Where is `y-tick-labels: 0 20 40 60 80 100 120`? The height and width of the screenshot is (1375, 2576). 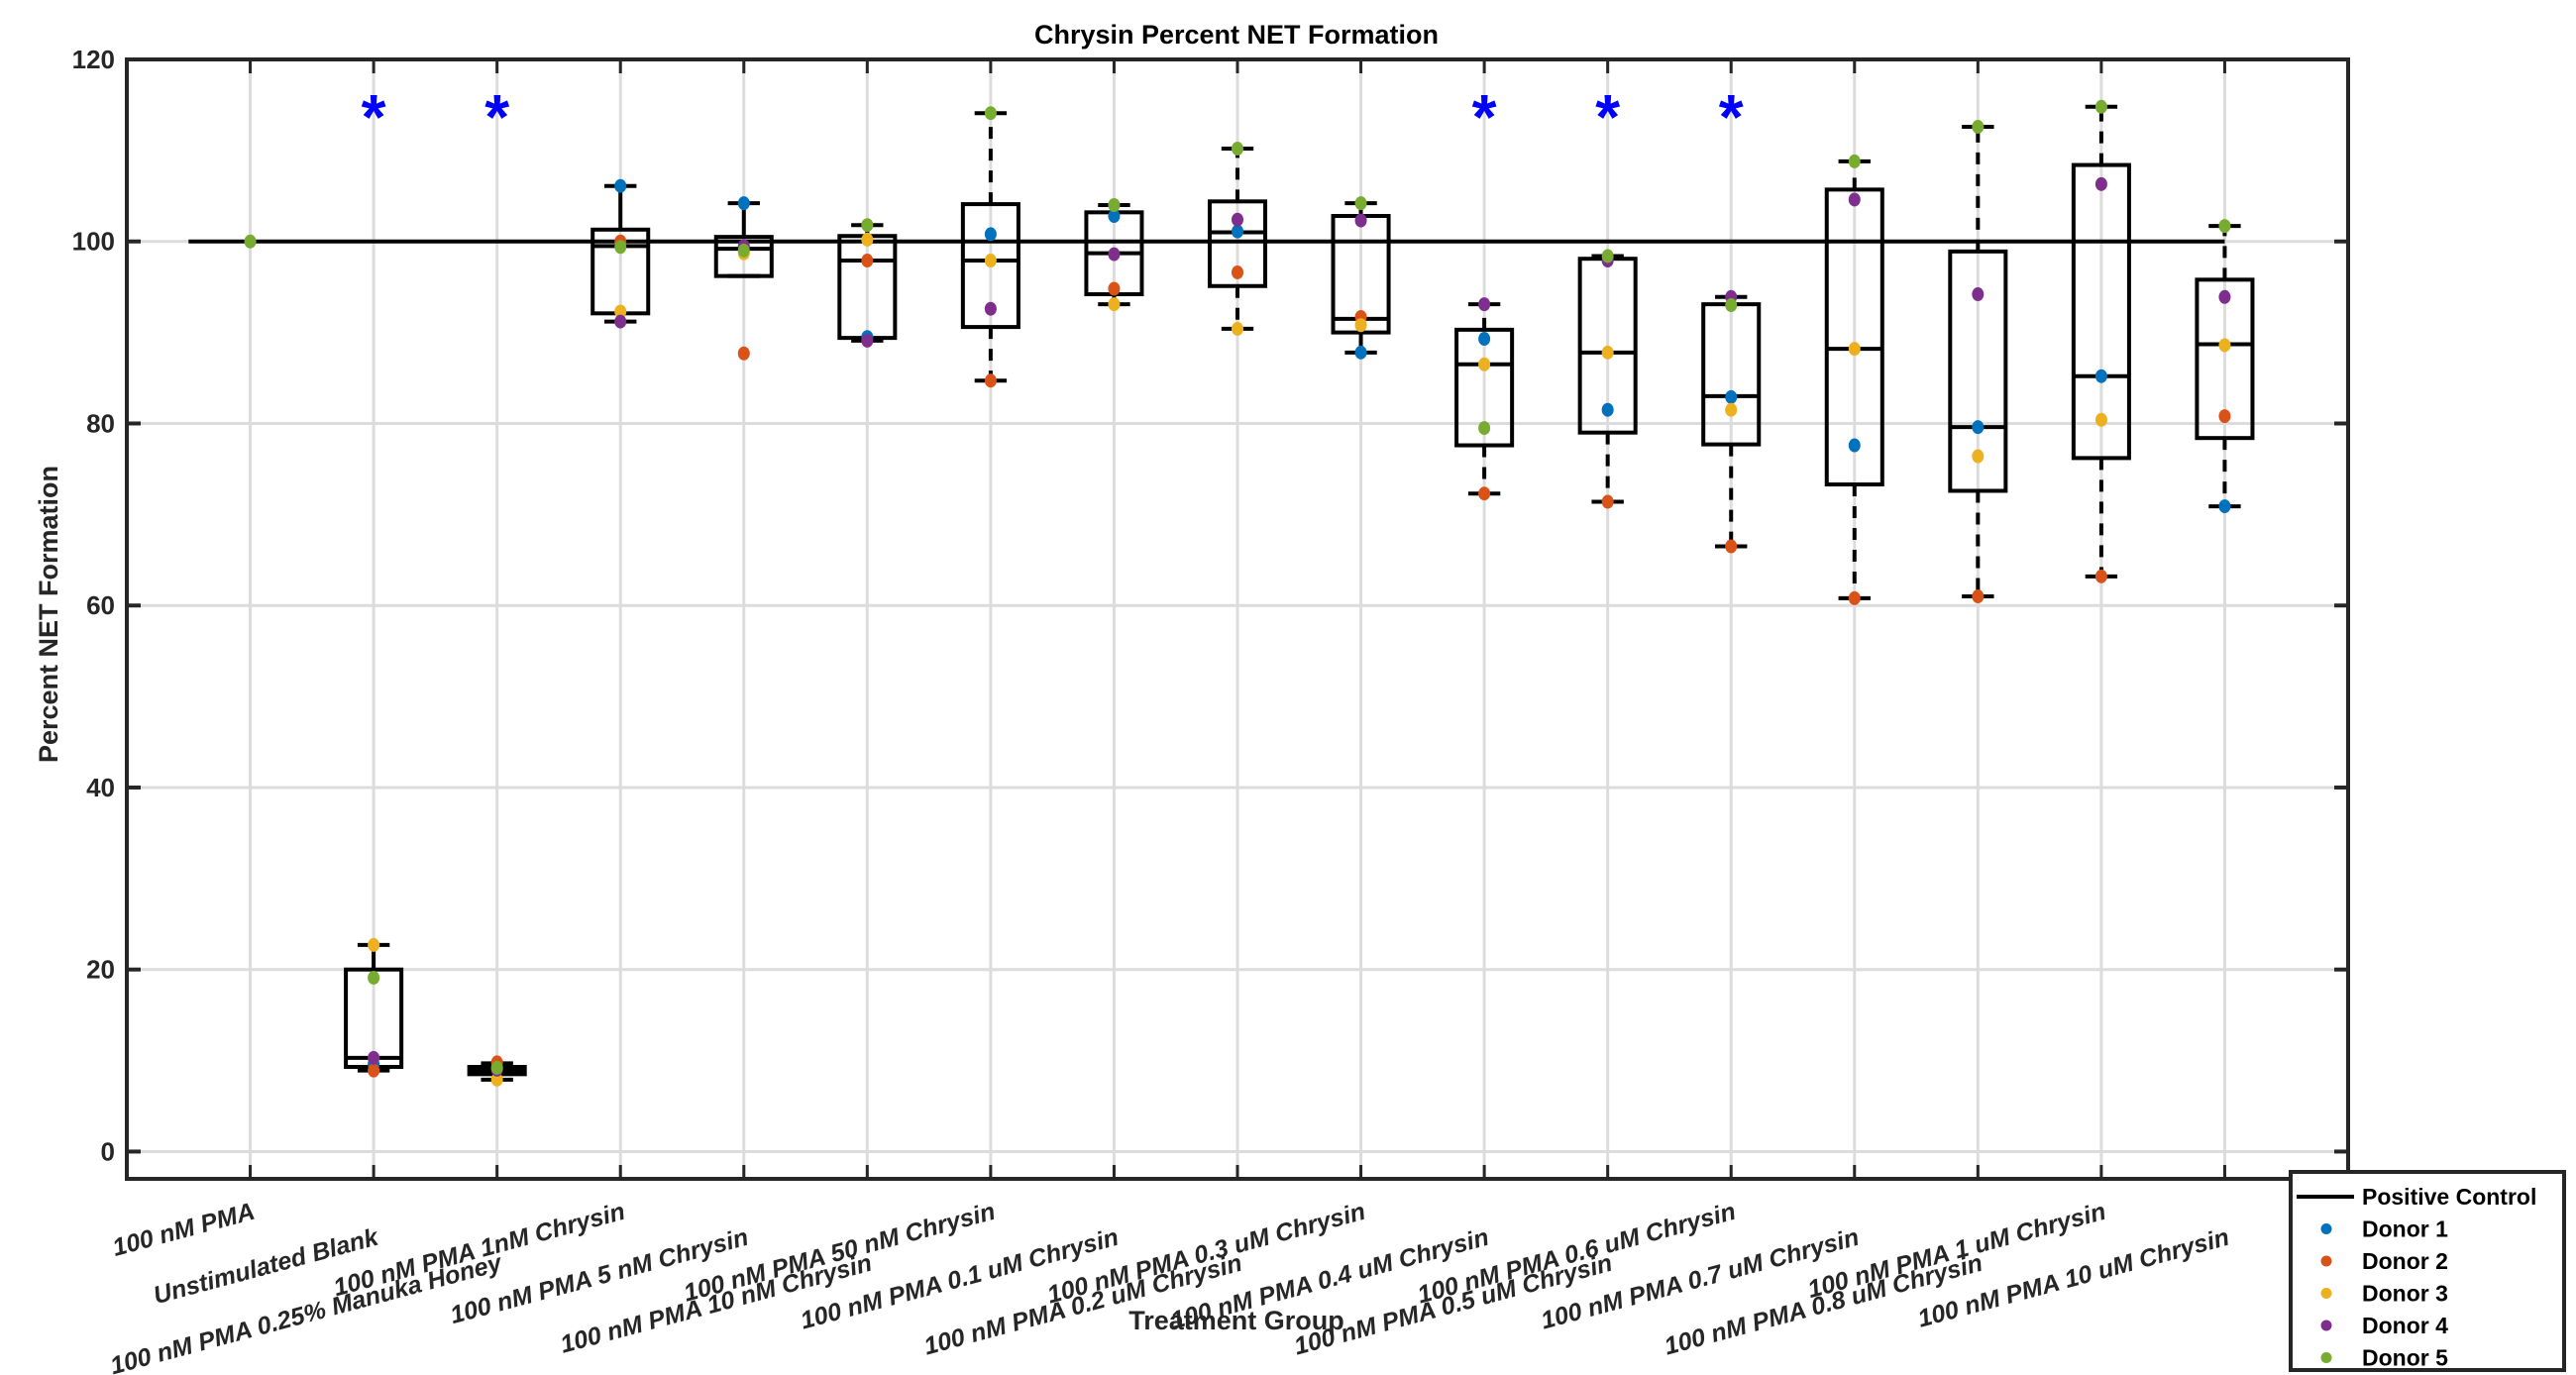 y-tick-labels: 0 20 40 60 80 100 120 is located at coordinates (94, 605).